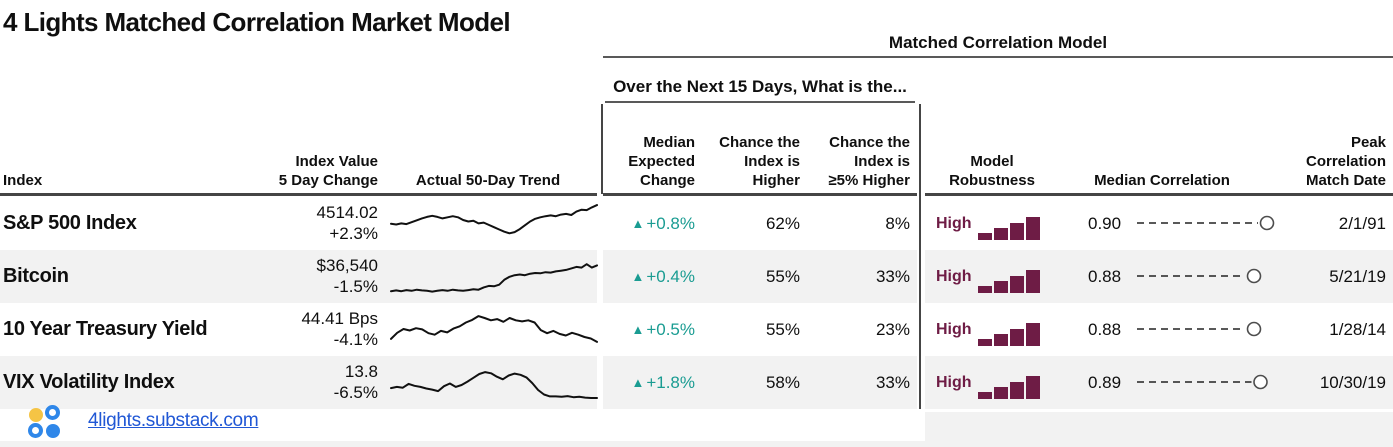 The width and height of the screenshot is (1393, 447). I want to click on column-header-median-correlation: Median Correlation, so click(1162, 180).